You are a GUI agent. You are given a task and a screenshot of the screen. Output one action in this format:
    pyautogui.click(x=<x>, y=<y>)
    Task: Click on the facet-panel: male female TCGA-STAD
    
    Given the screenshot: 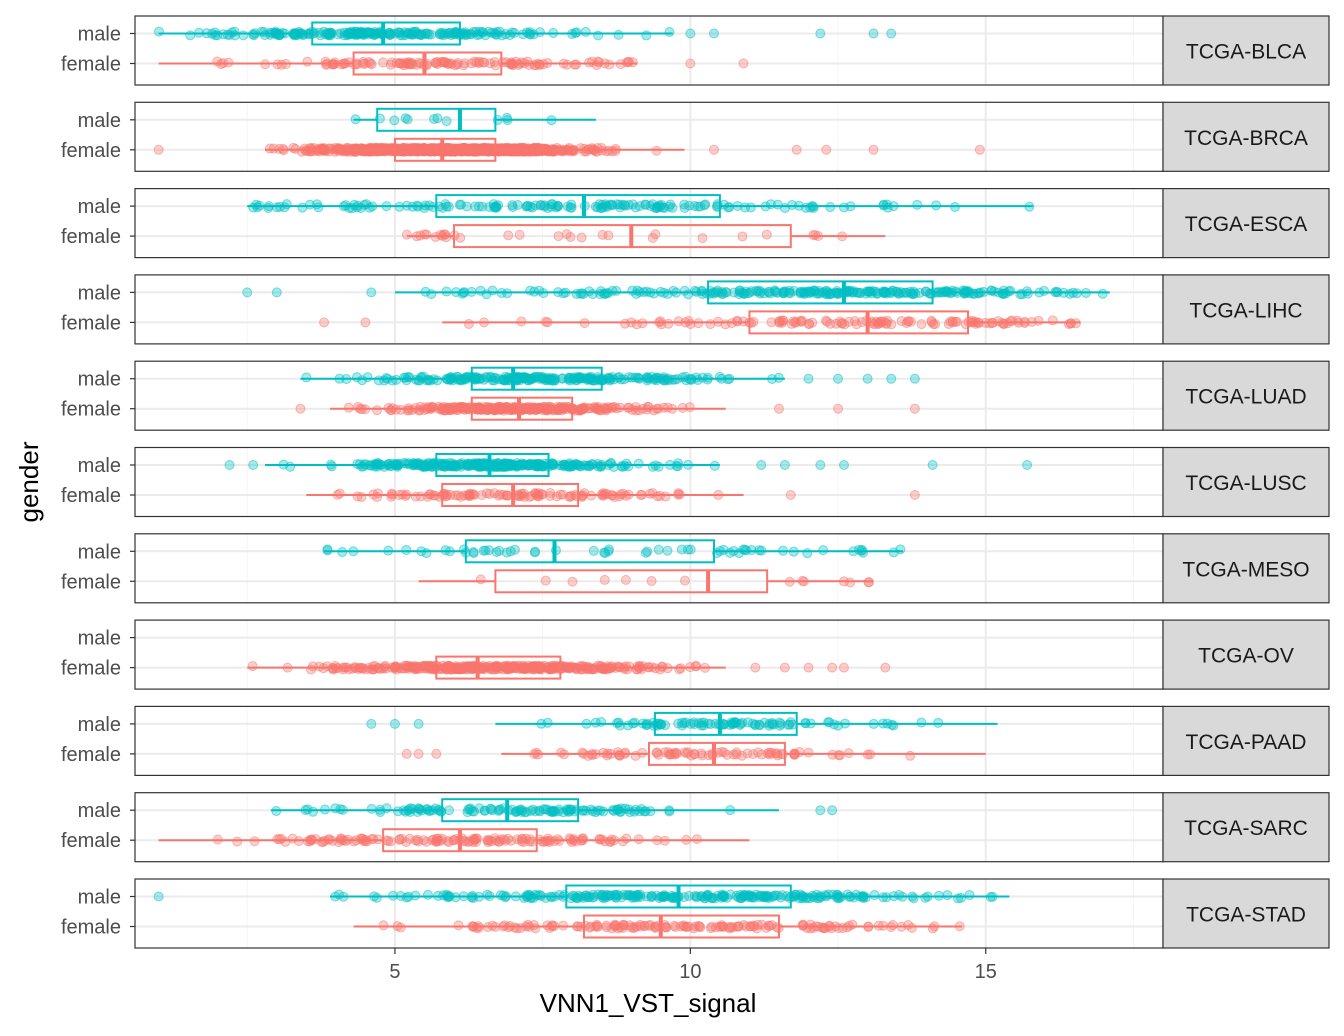 What is the action you would take?
    pyautogui.click(x=695, y=913)
    